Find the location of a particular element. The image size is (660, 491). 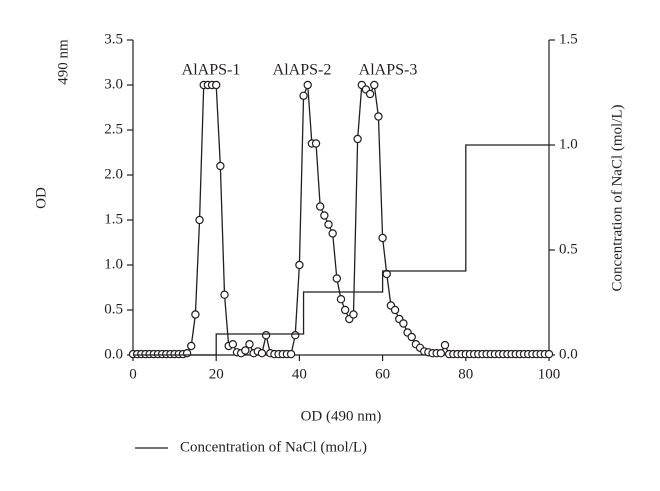

y2-tick-label: 0.5 is located at coordinates (568, 249).